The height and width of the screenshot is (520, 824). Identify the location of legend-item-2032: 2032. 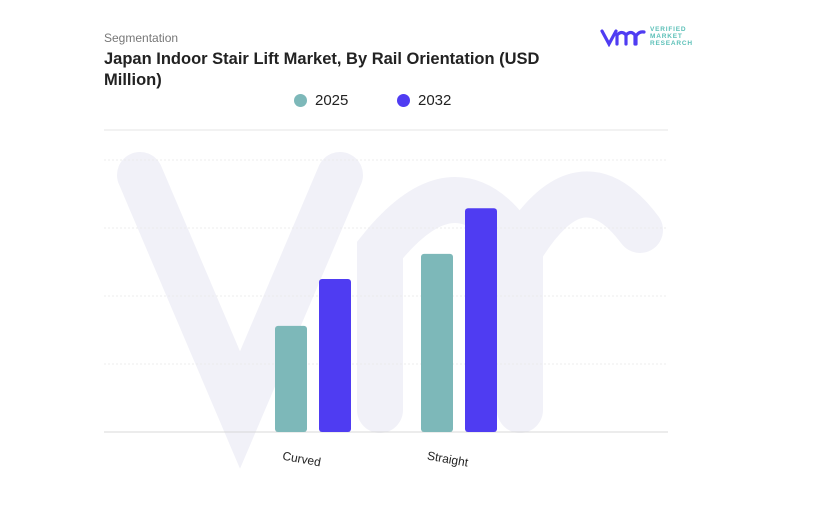
(424, 100).